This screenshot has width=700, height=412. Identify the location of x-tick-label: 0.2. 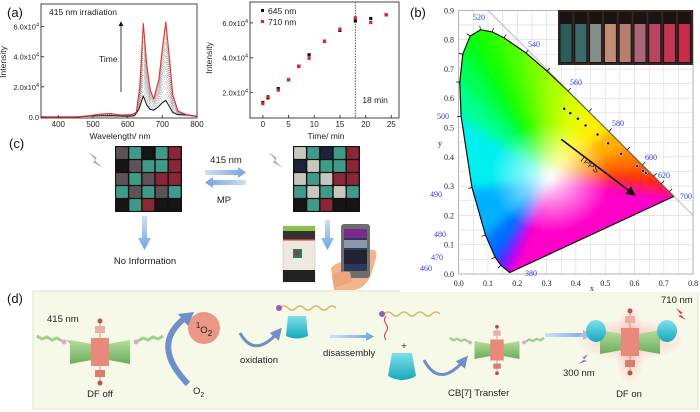
(517, 283).